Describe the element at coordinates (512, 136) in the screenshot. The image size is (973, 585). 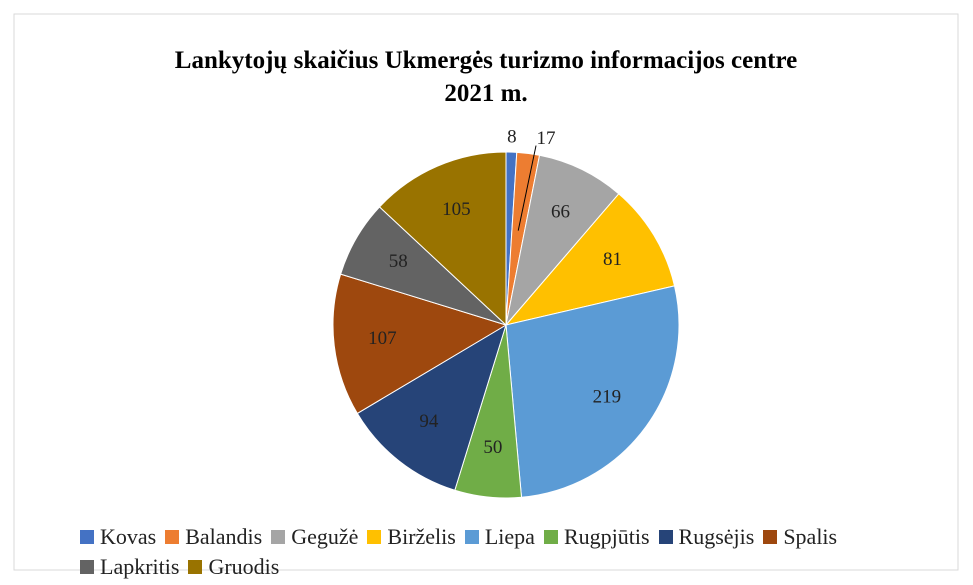
I see `data-label: 8` at that location.